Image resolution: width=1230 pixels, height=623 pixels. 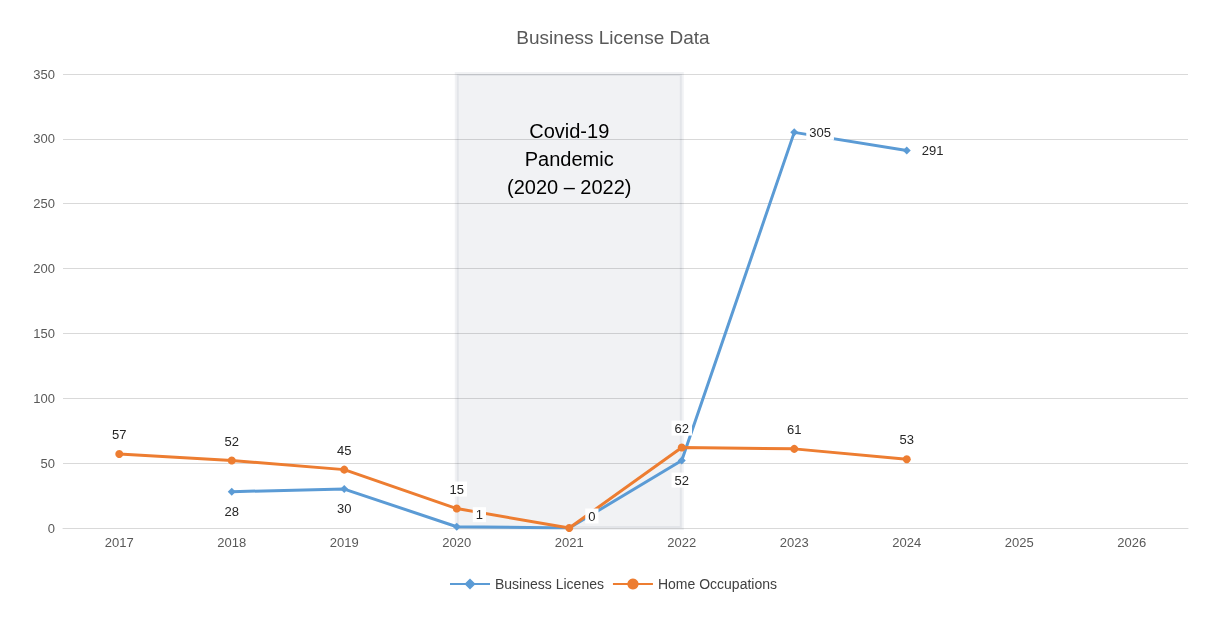 What do you see at coordinates (344, 509) in the screenshot?
I see `data-label: 30` at bounding box center [344, 509].